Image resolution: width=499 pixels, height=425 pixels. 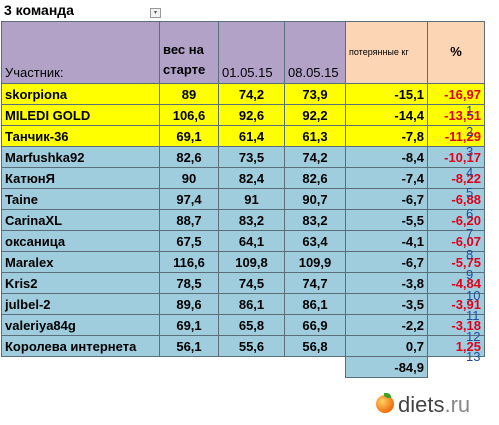 I want to click on weight-date-1-cell: 65,8, so click(x=251, y=325).